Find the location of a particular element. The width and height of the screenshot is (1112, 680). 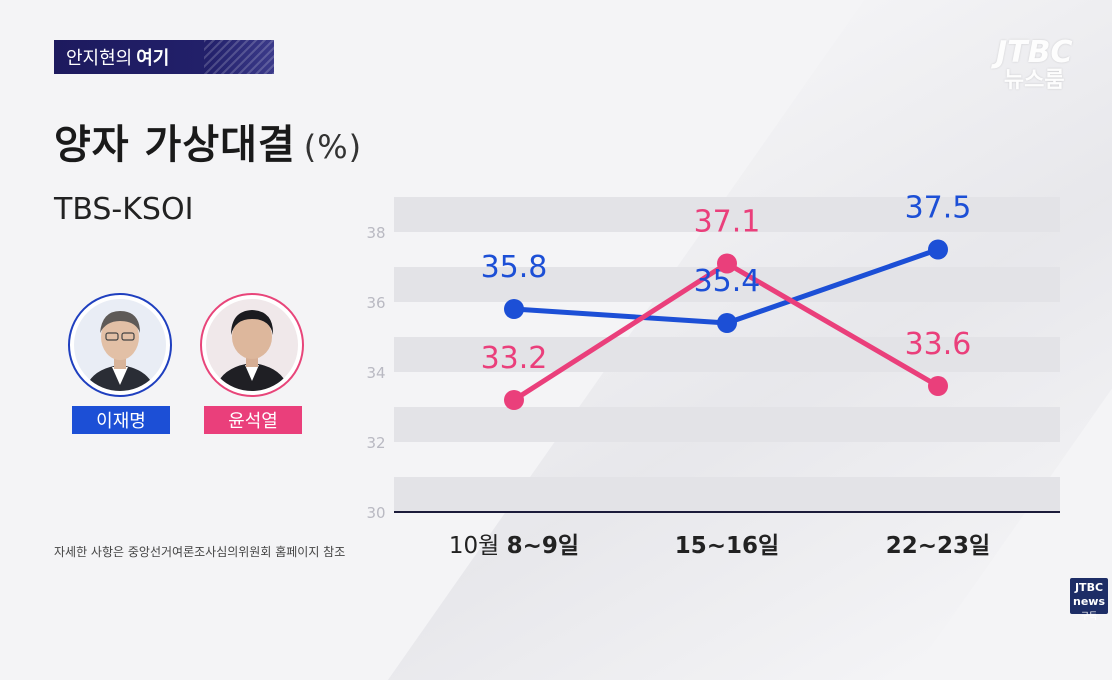

y-tick-label: 36 is located at coordinates (375, 303).